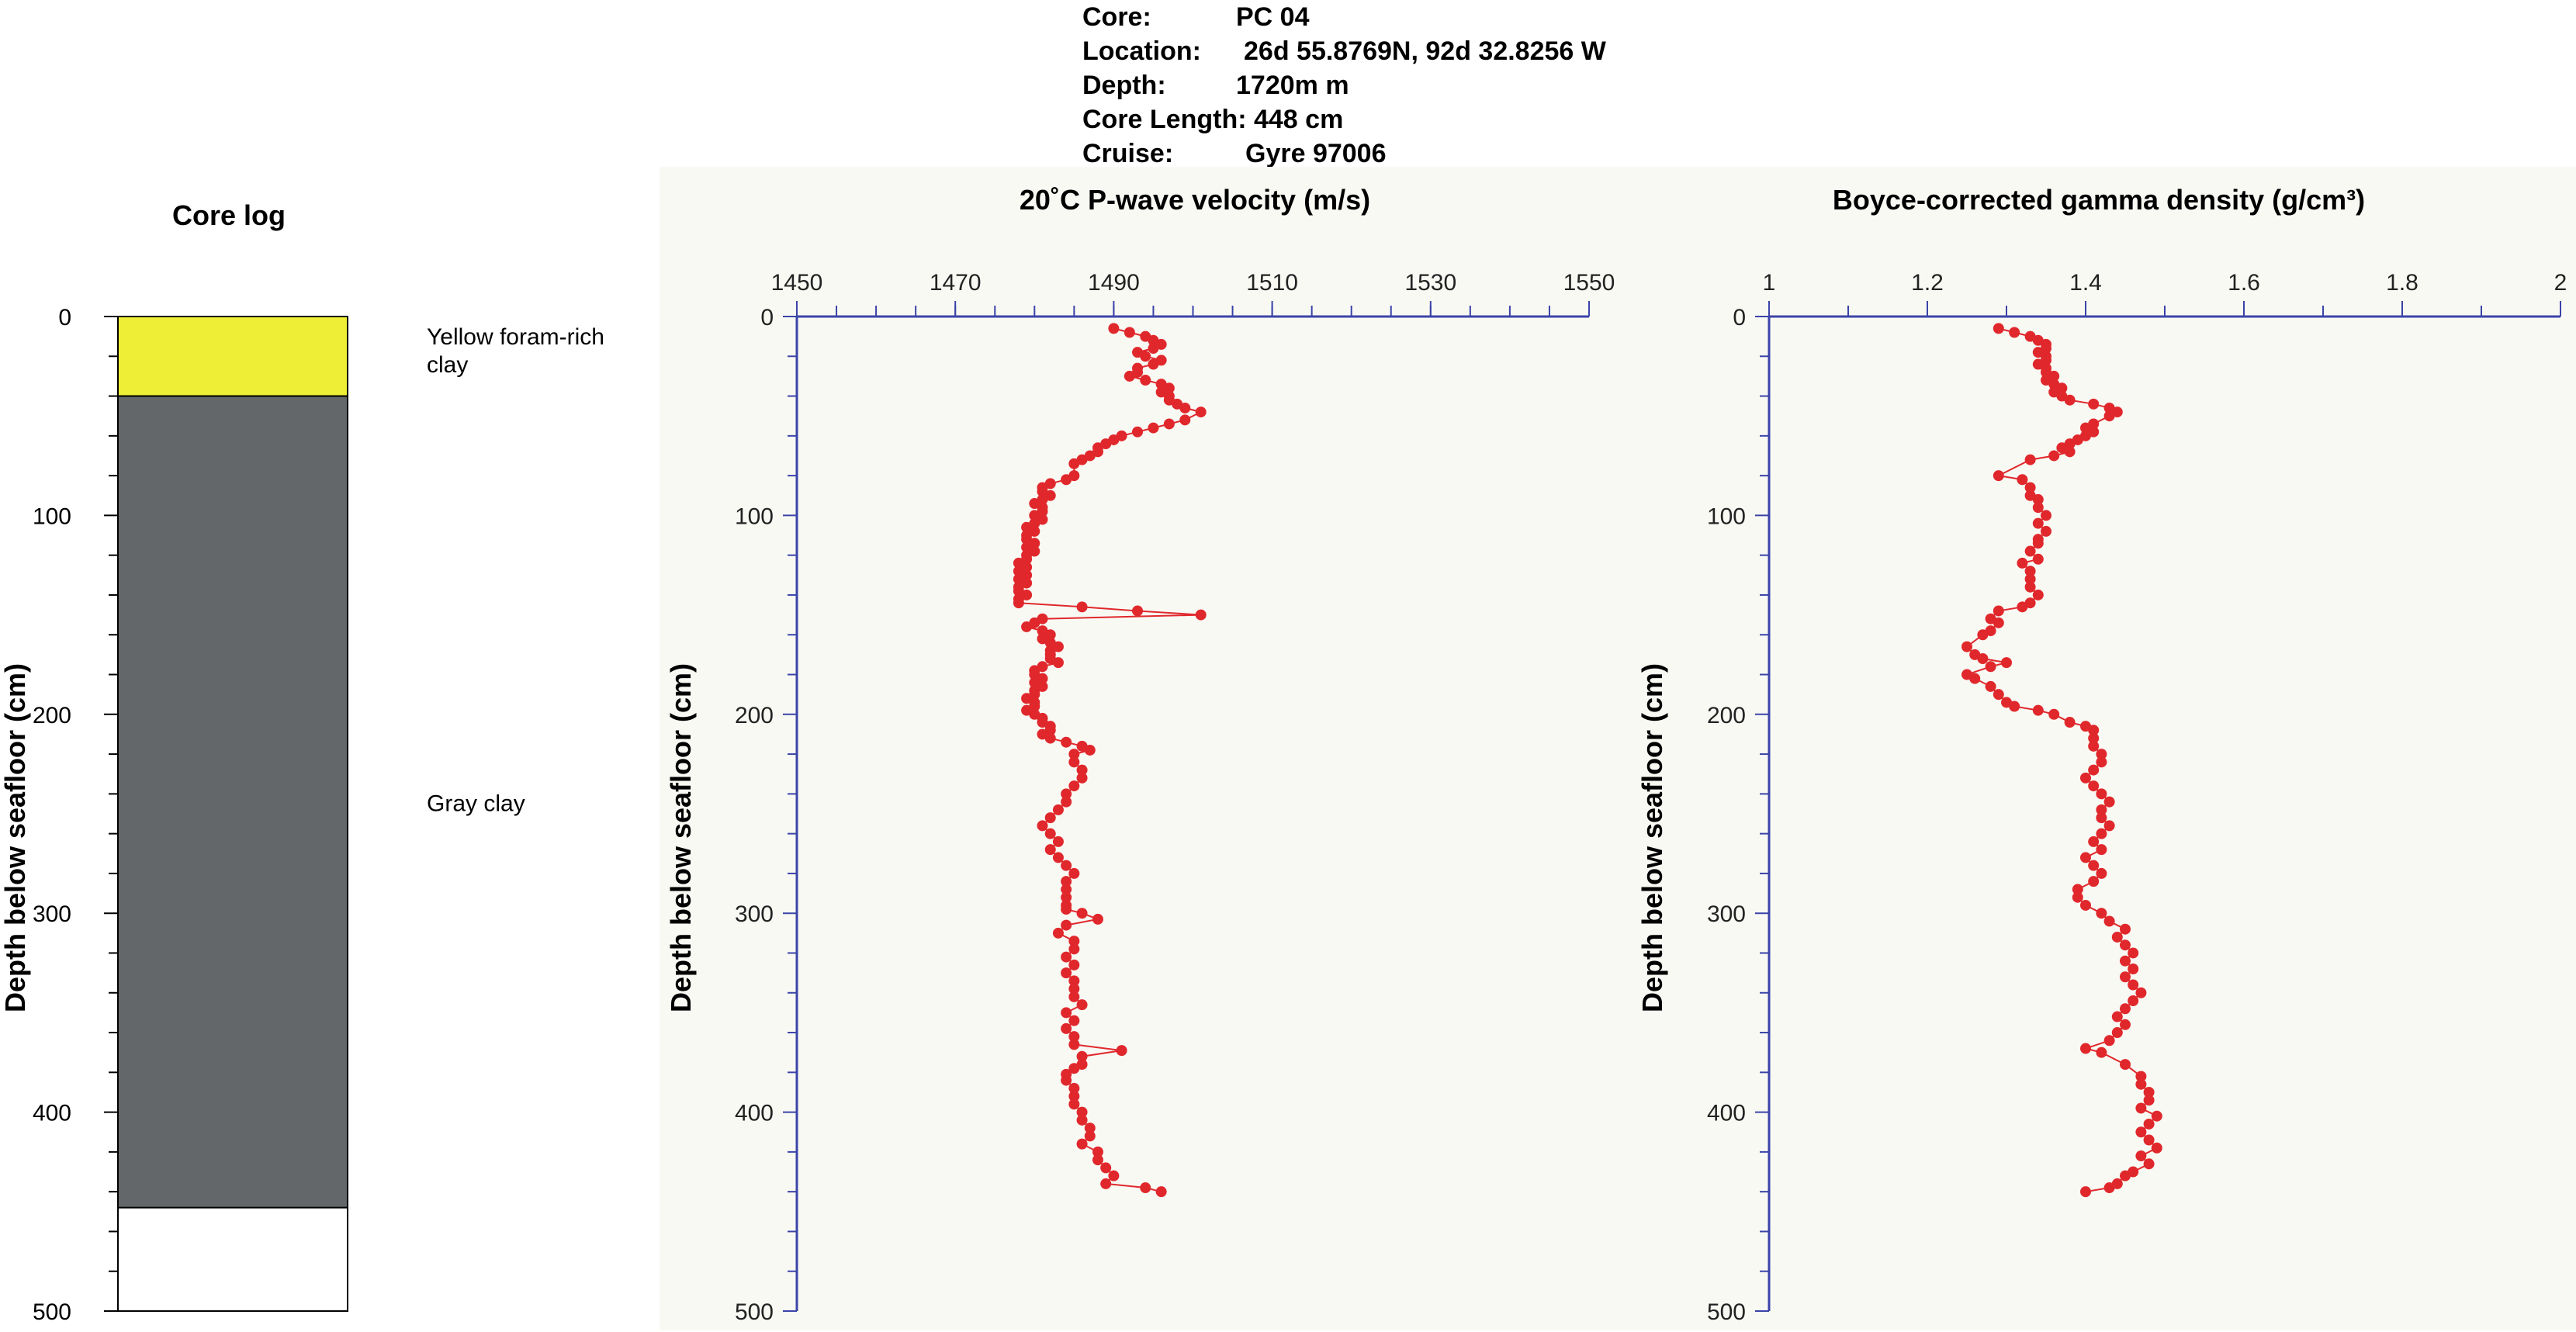  I want to click on core-log-ytick-label: 400, so click(52, 1113).